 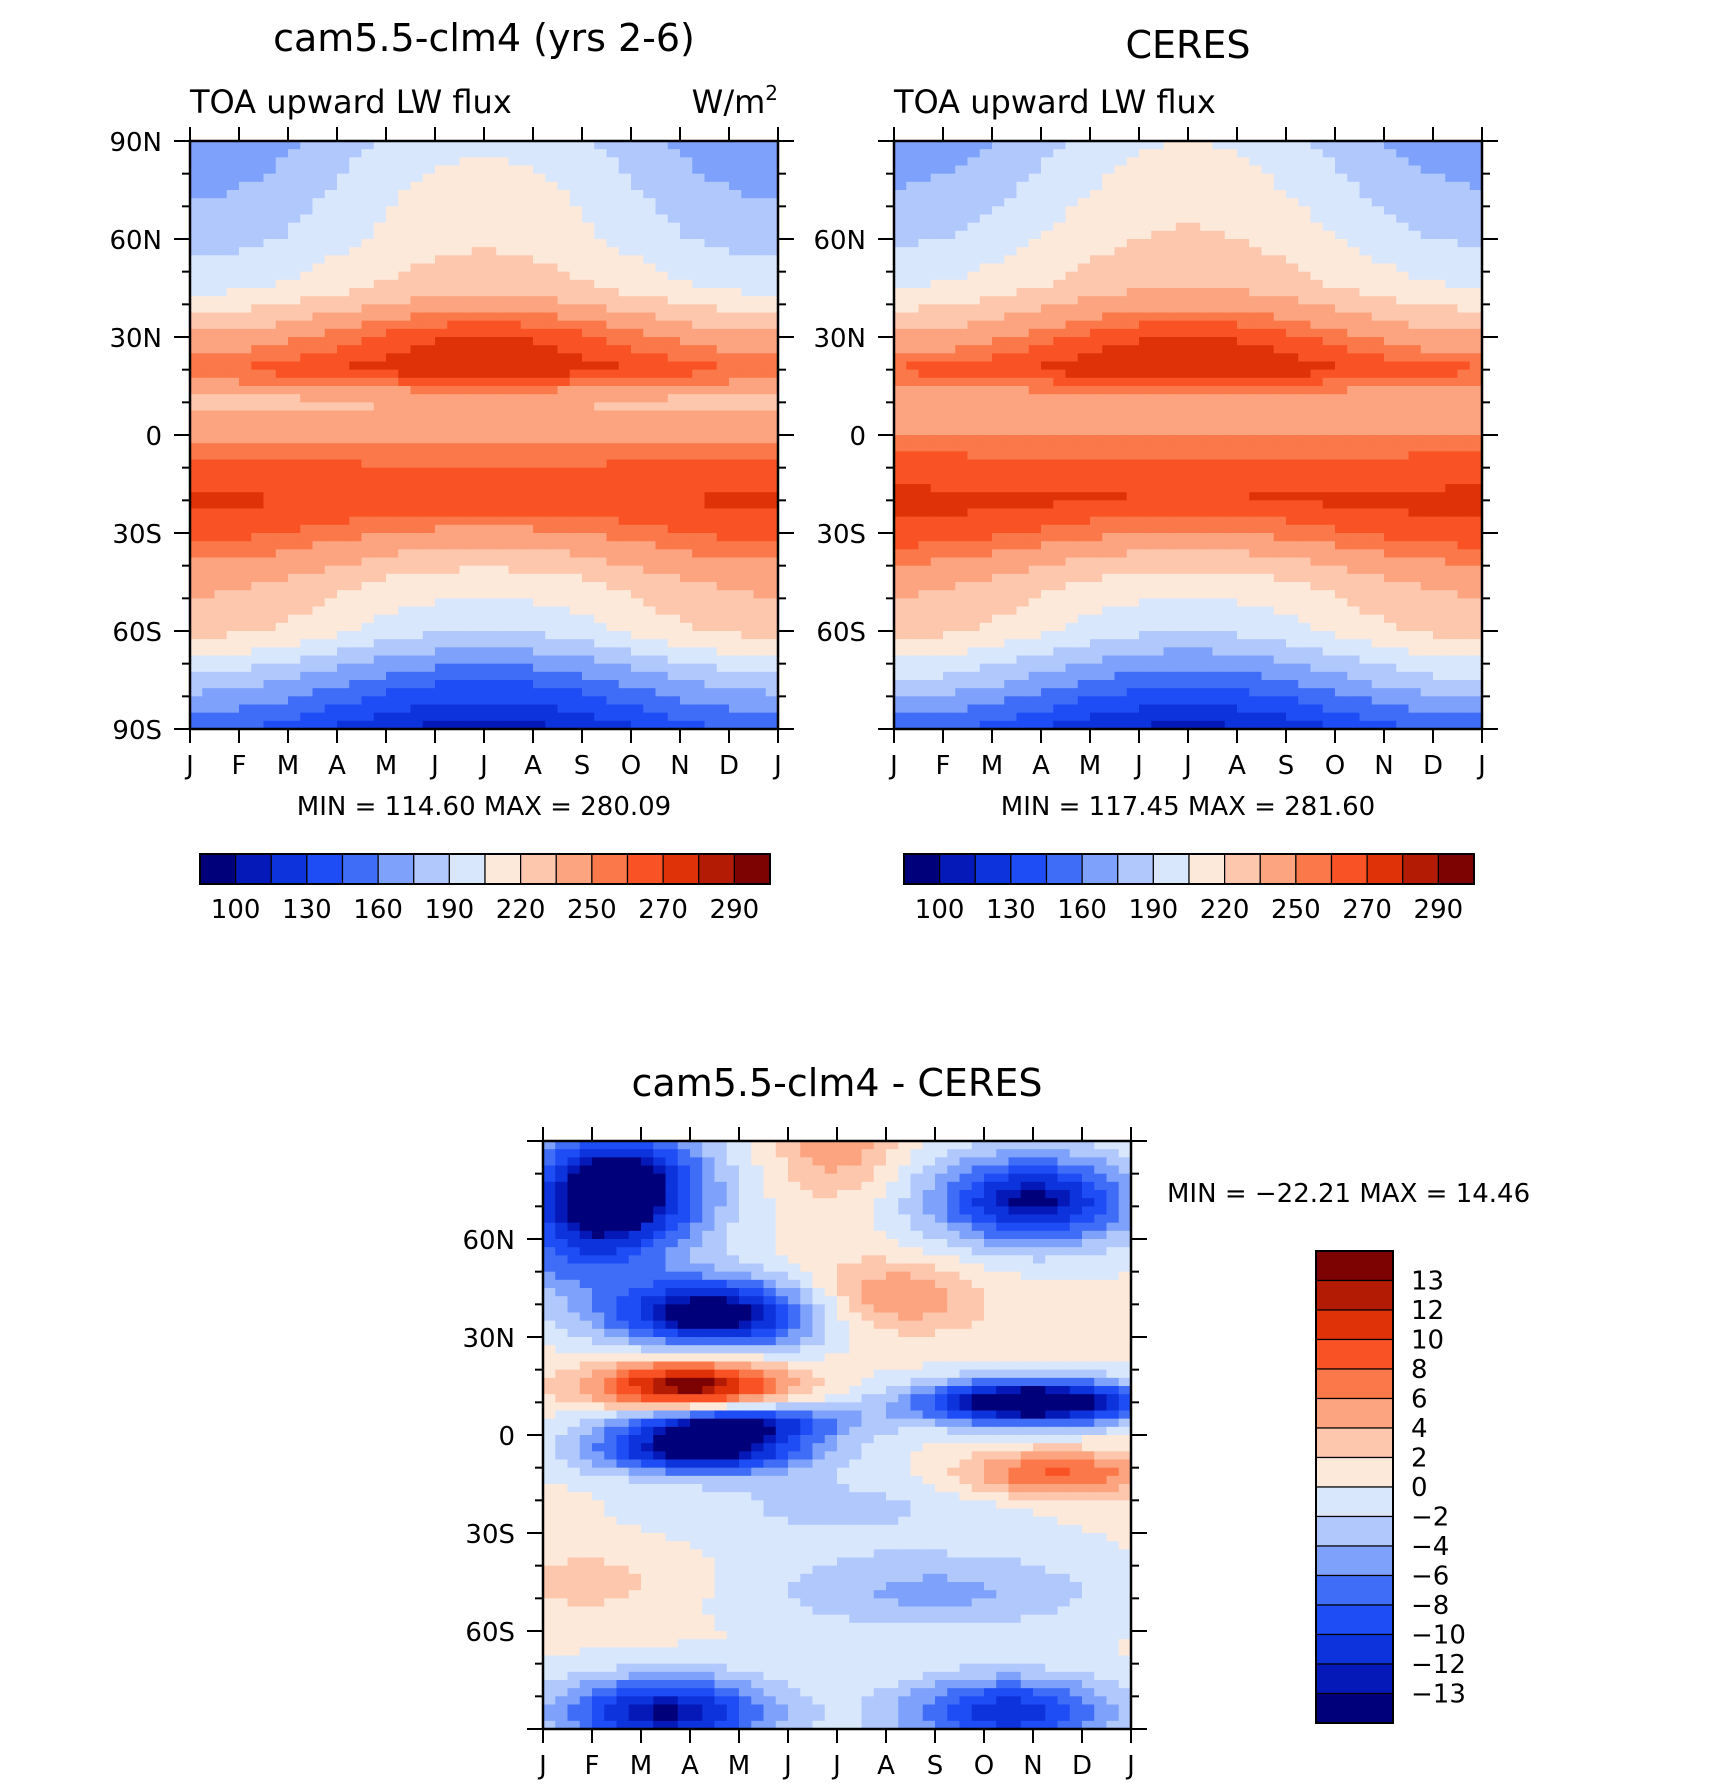 What do you see at coordinates (337, 766) in the screenshot?
I see `x-tick-label: A` at bounding box center [337, 766].